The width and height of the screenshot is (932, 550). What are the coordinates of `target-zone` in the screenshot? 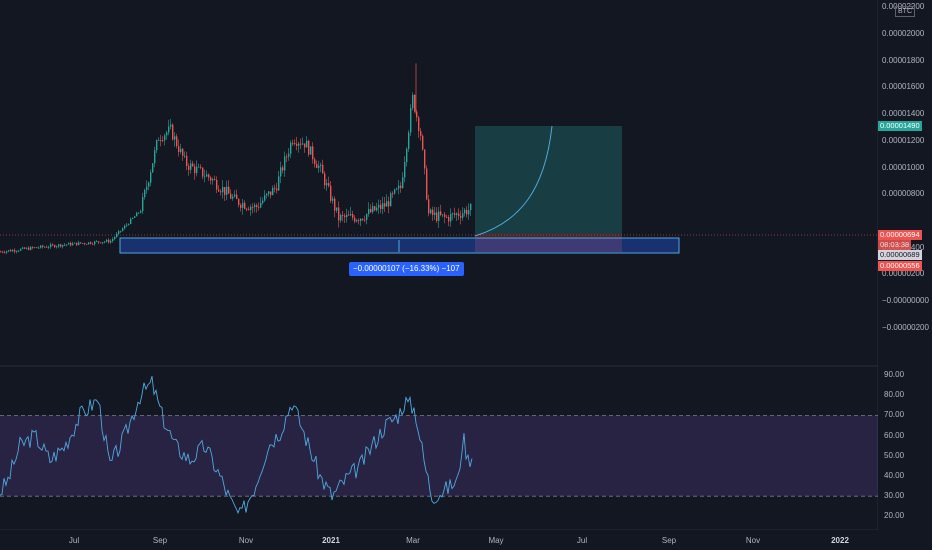 It's located at (548, 180).